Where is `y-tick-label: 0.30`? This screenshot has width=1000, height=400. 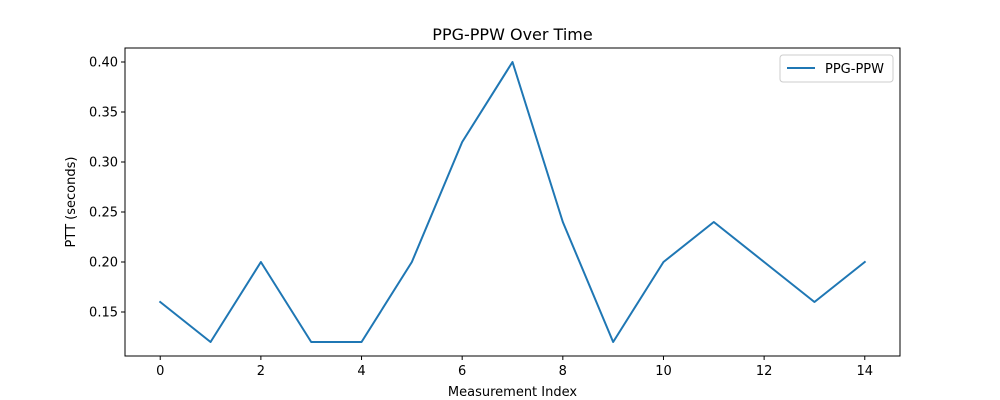
y-tick-label: 0.30 is located at coordinates (103, 163).